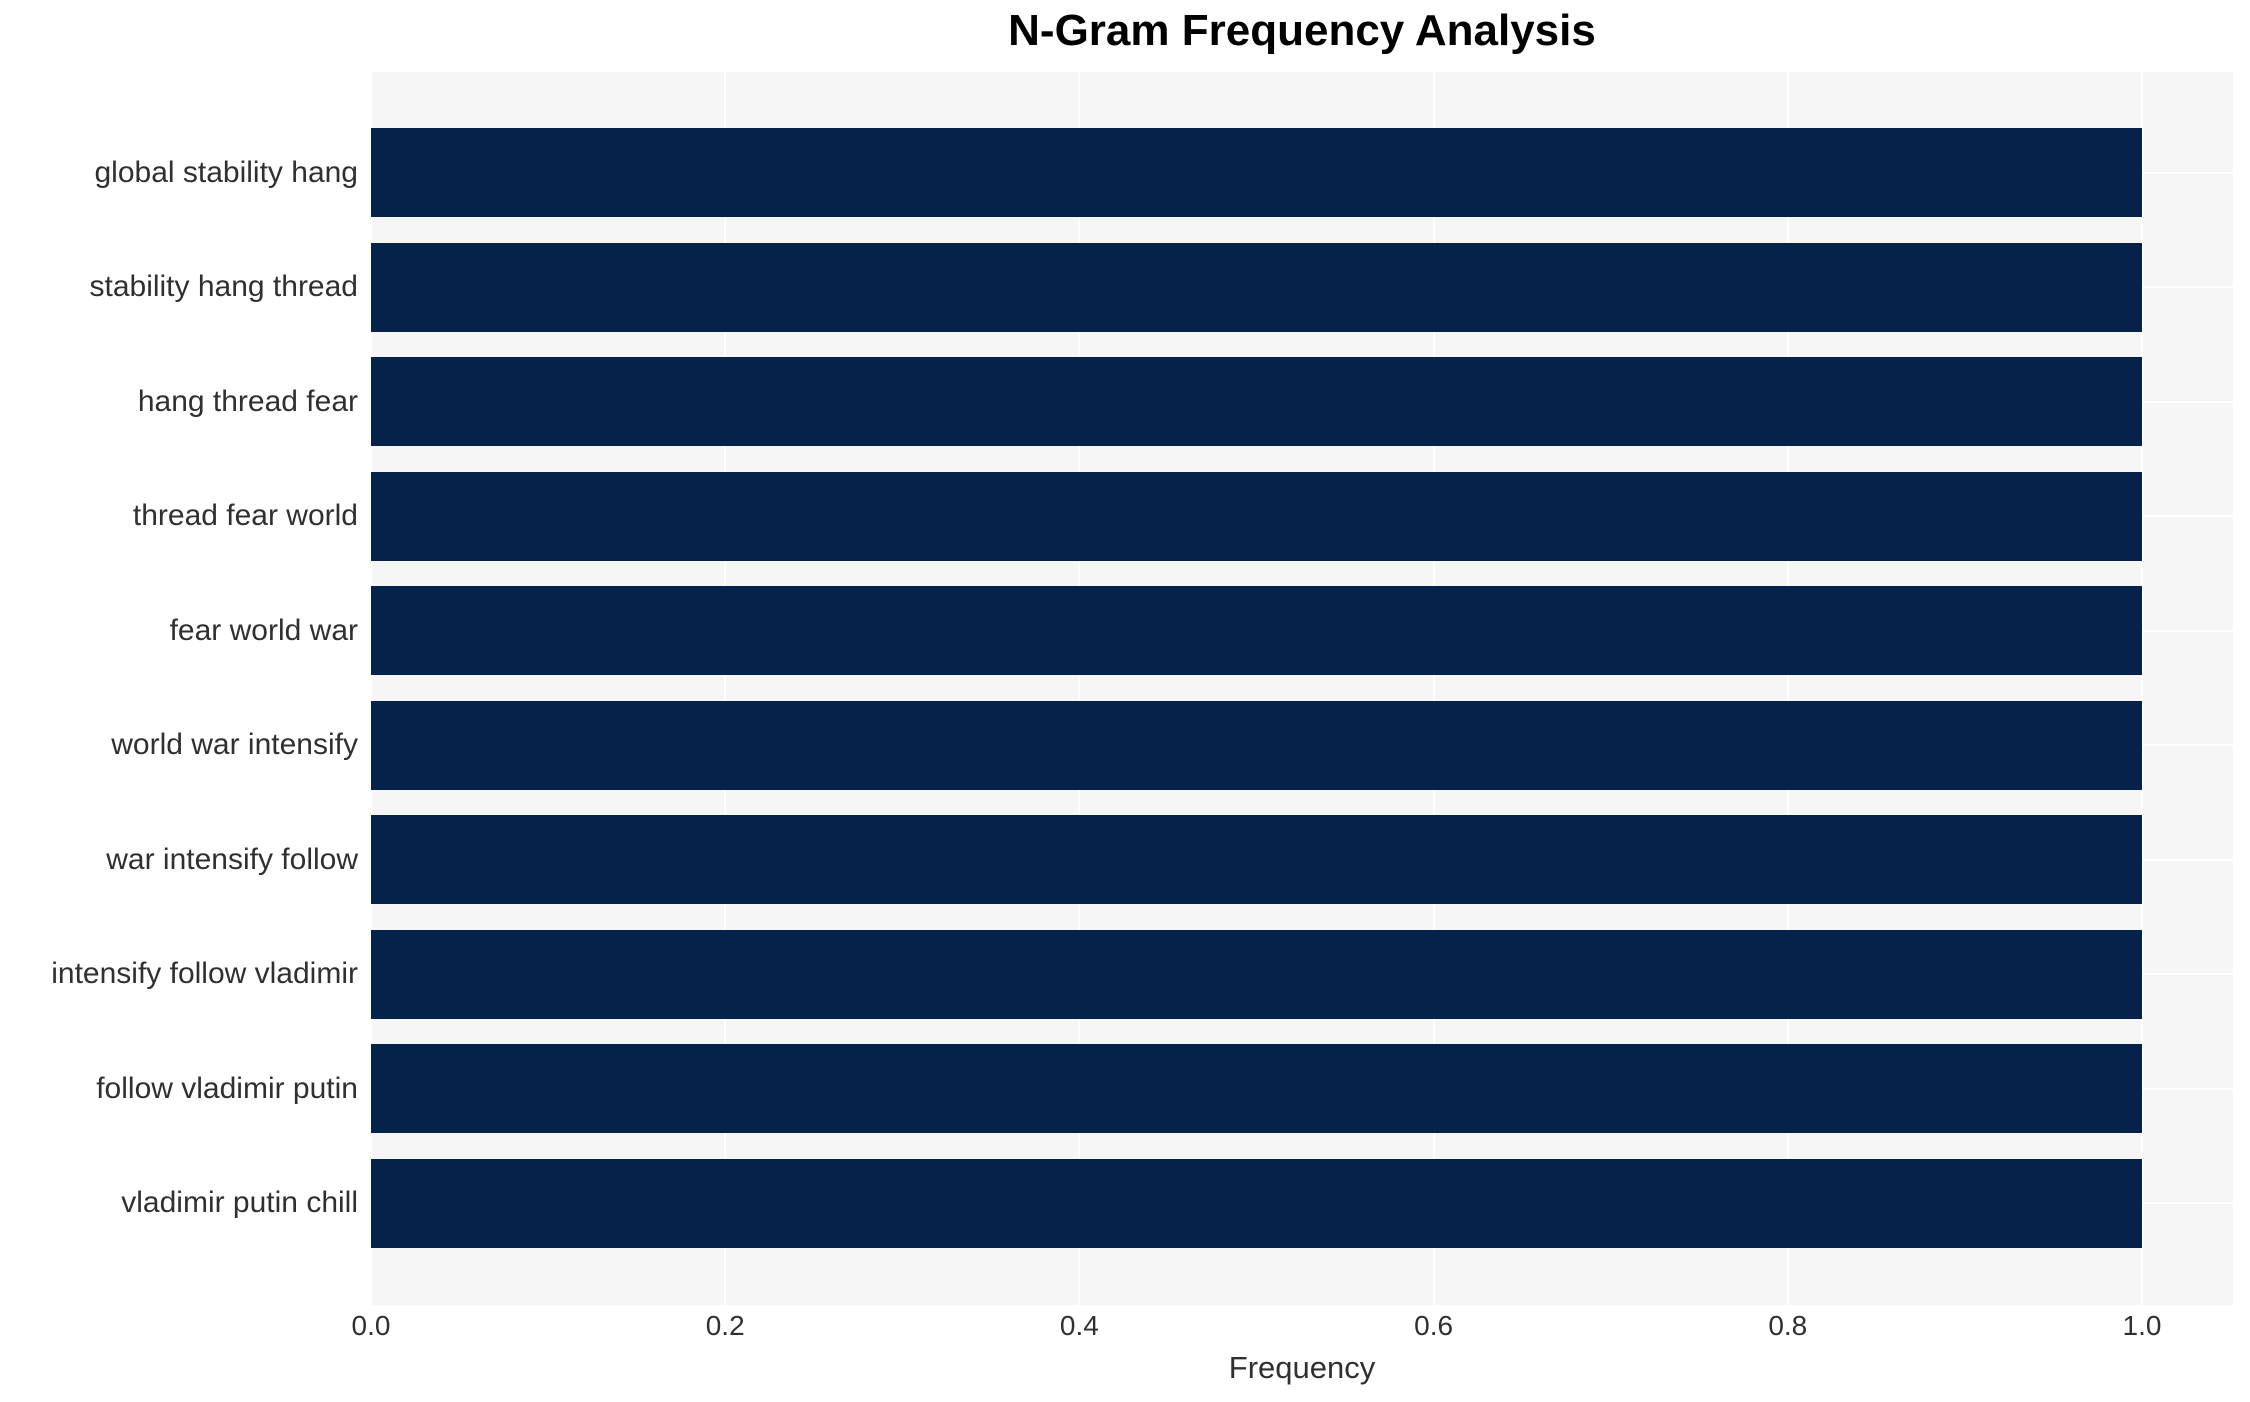 The width and height of the screenshot is (2250, 1402). What do you see at coordinates (1125, 1330) in the screenshot?
I see `x-axis-ticks: 0.0 0.2 0.4 0.6 0.8 1.0` at bounding box center [1125, 1330].